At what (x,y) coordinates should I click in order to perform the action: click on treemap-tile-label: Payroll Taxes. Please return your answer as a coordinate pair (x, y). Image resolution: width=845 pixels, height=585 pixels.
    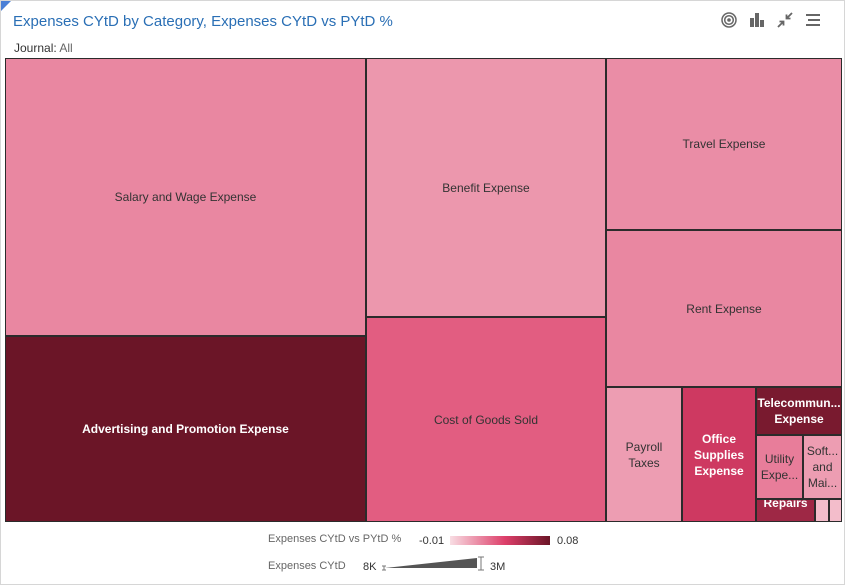
    Looking at the image, I should click on (644, 454).